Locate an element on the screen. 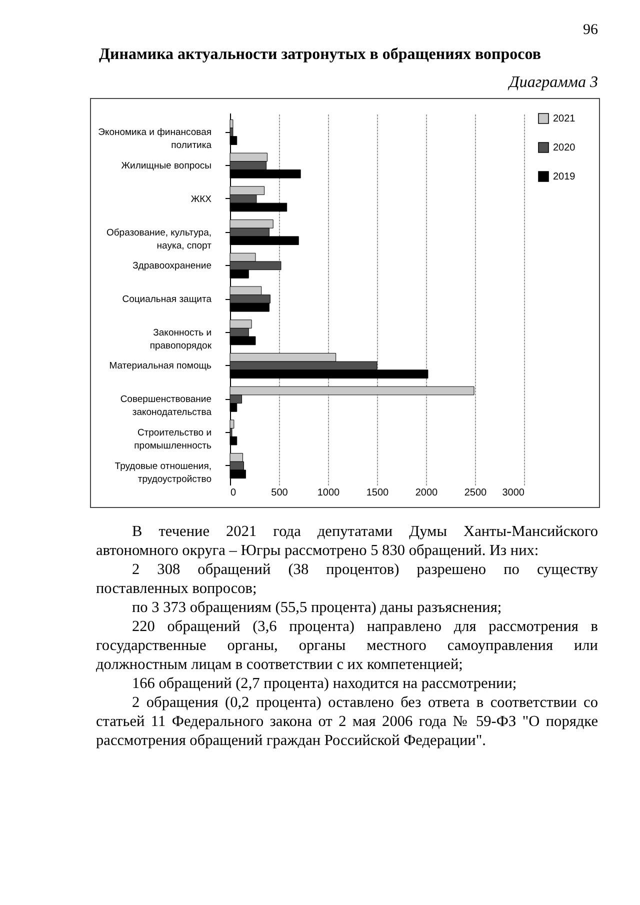 This screenshot has height=905, width=640. y-tick-label: Здравоохранение is located at coordinates (172, 266).